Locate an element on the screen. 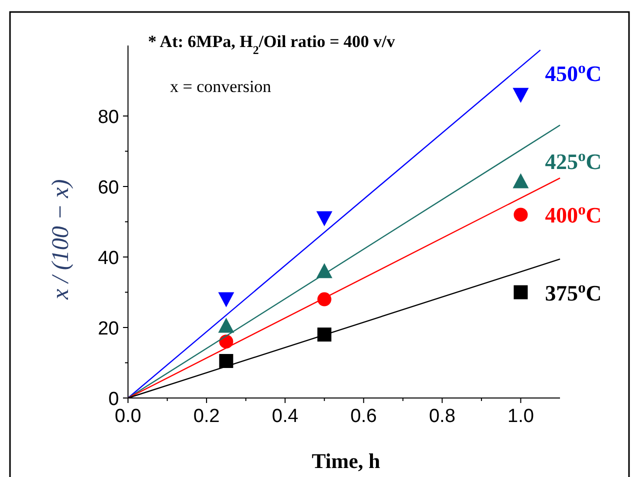  y-axis-title: x / (100 − x) is located at coordinates (61, 239).